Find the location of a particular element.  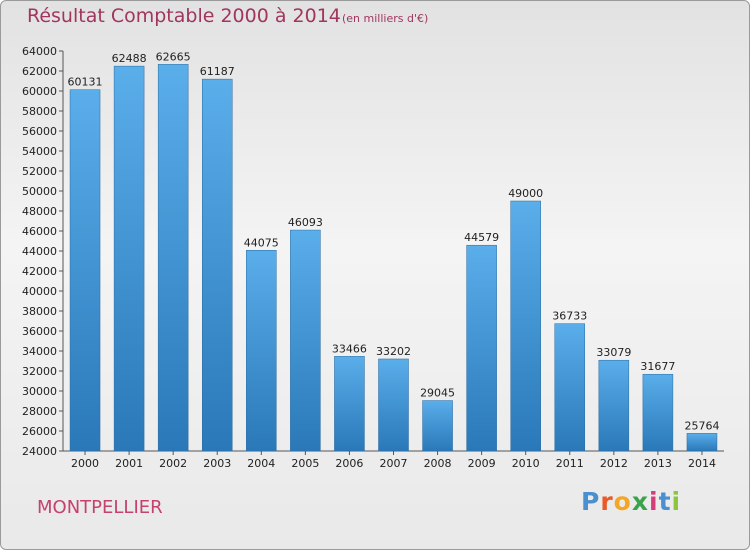

y-tick-label: 44000 is located at coordinates (39, 251).